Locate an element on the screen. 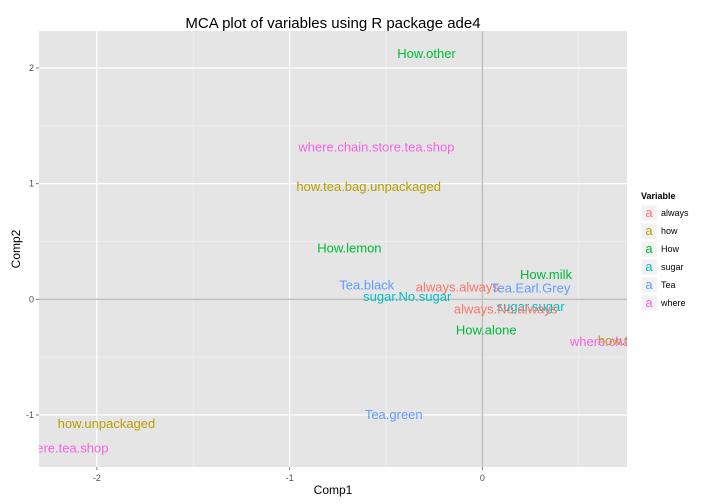  legend-label: sugar is located at coordinates (672, 267).